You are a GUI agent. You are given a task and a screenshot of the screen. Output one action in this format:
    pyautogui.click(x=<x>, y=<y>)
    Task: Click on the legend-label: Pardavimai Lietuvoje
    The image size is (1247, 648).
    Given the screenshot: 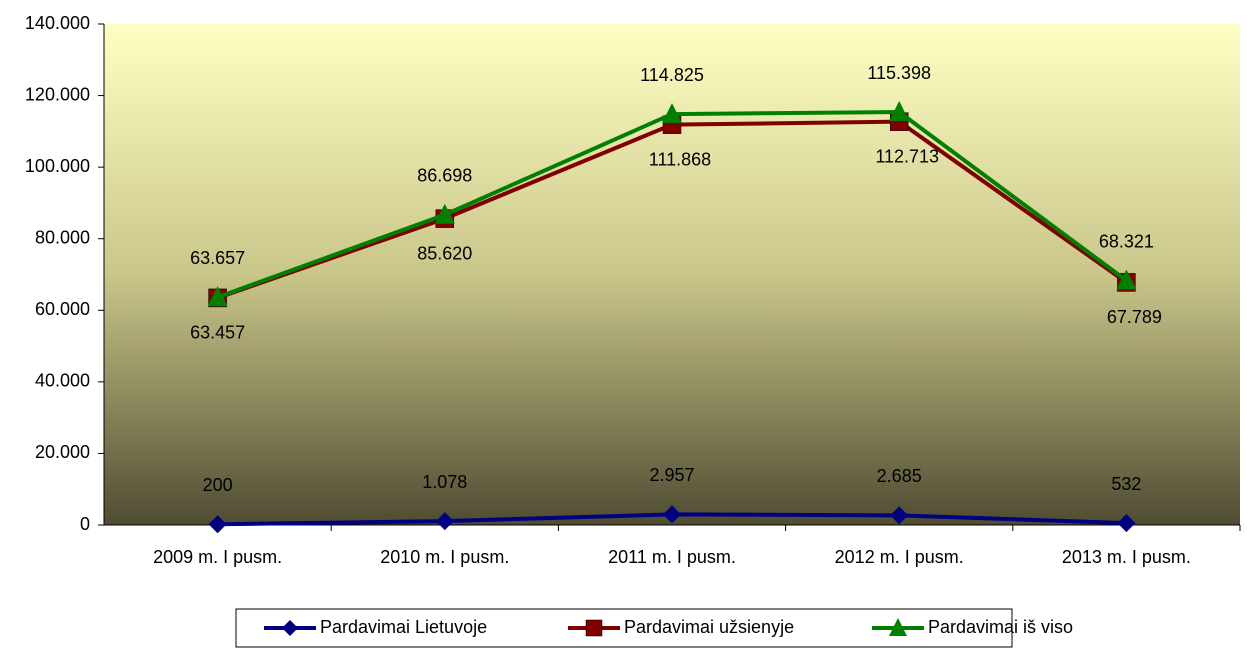 What is the action you would take?
    pyautogui.click(x=403, y=627)
    